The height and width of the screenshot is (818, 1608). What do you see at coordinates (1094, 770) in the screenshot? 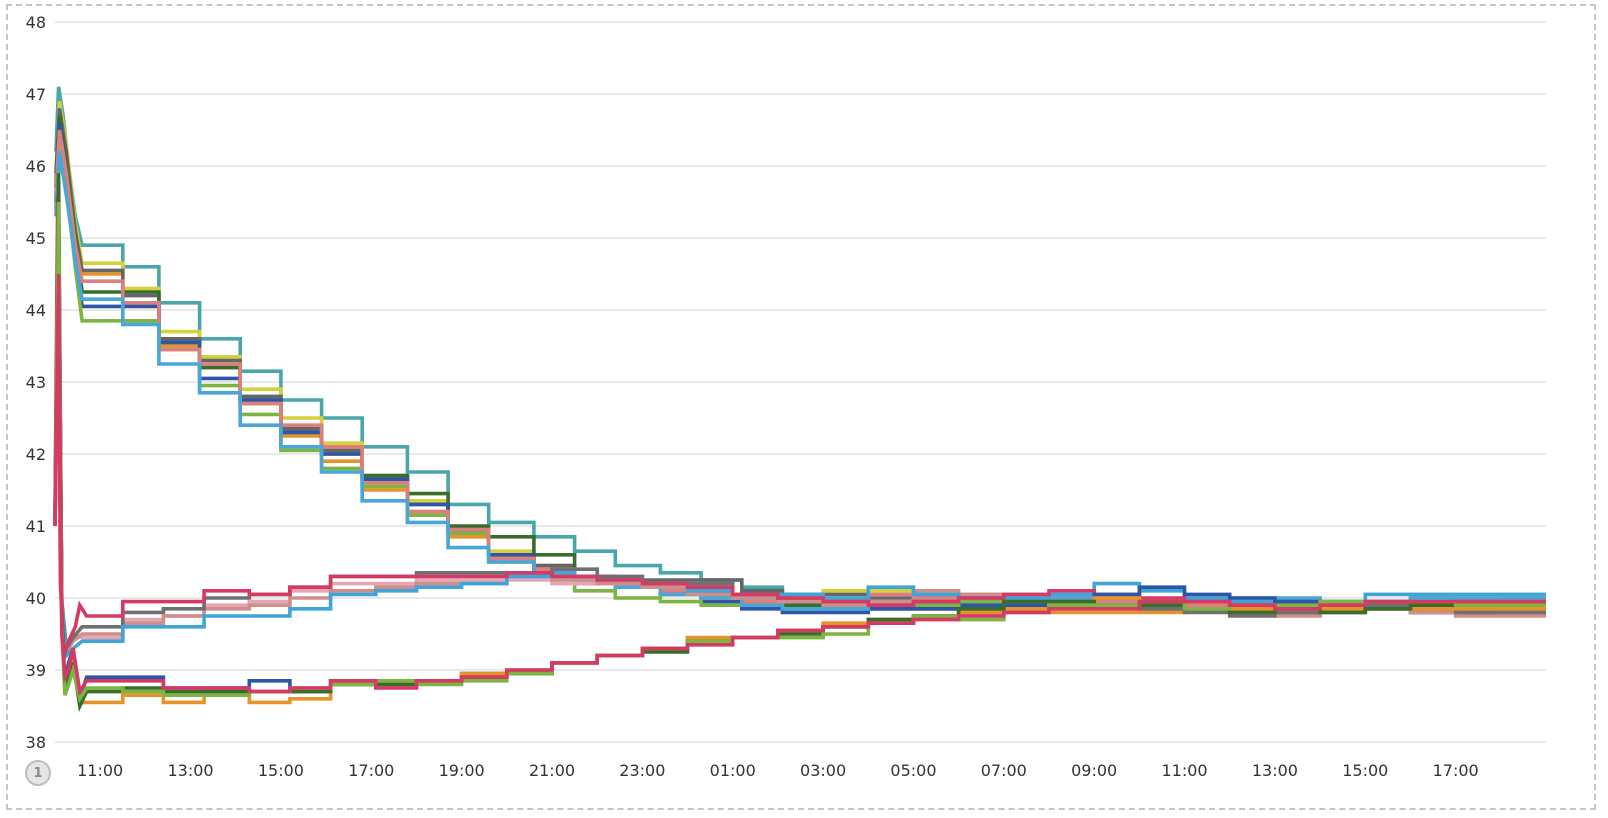
I see `x-tick-label: 09:00` at bounding box center [1094, 770].